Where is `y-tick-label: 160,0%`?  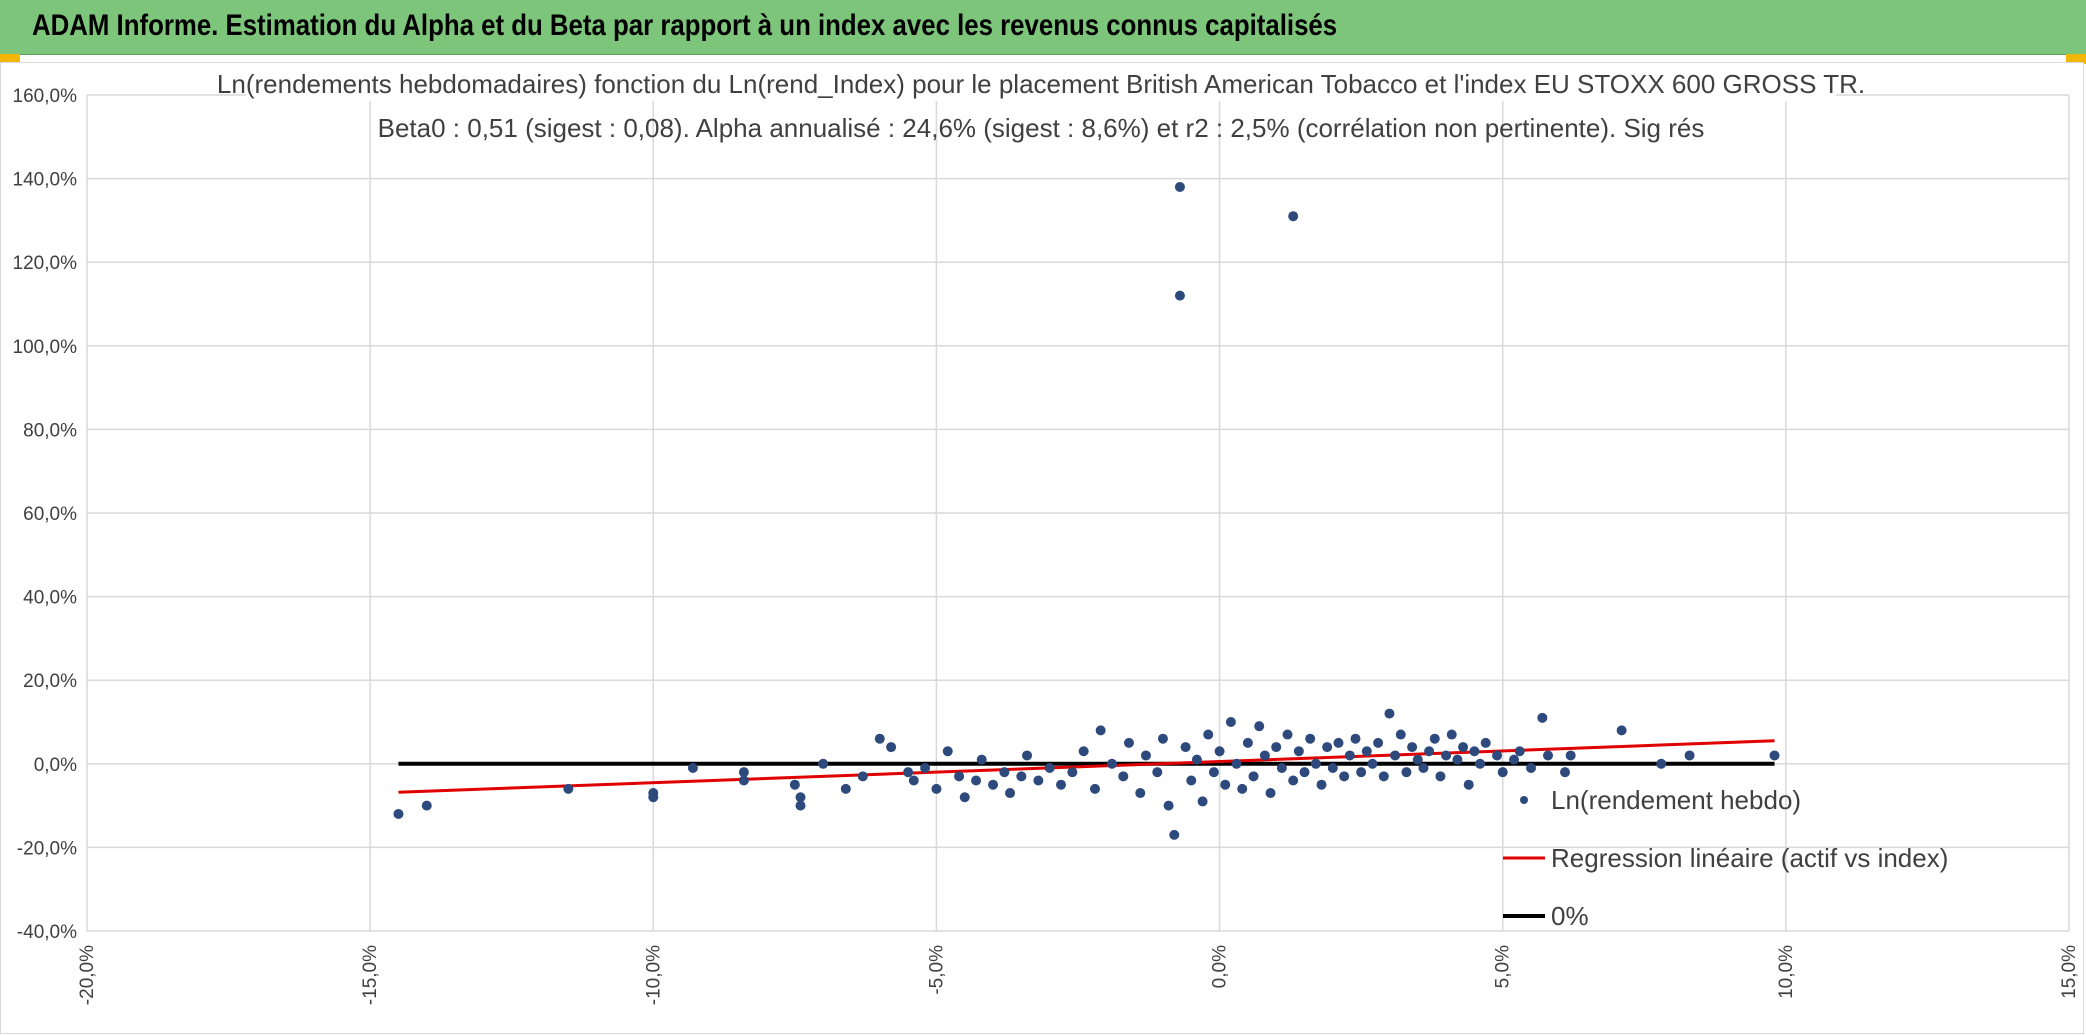 y-tick-label: 160,0% is located at coordinates (45, 96).